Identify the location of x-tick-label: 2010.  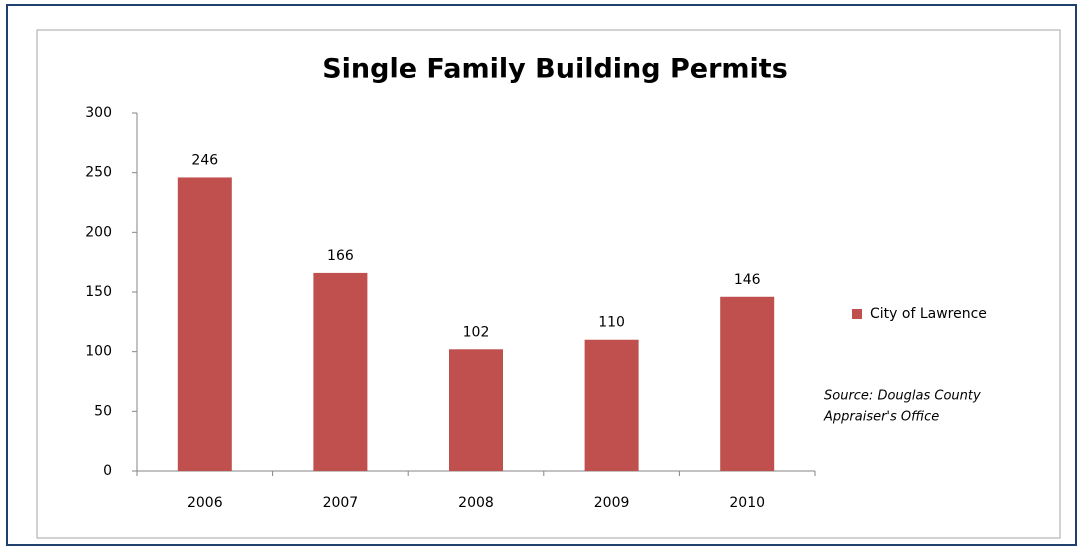
(747, 503).